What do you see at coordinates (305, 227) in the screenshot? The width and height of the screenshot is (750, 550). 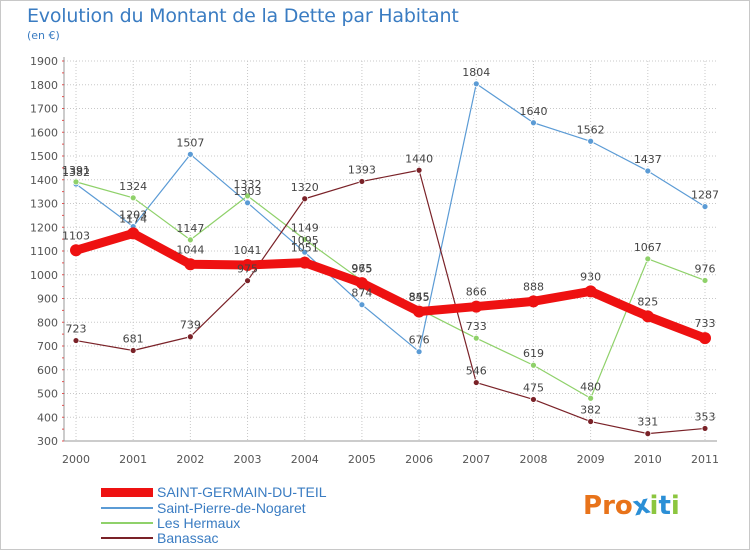 I see `data-label: 1149` at bounding box center [305, 227].